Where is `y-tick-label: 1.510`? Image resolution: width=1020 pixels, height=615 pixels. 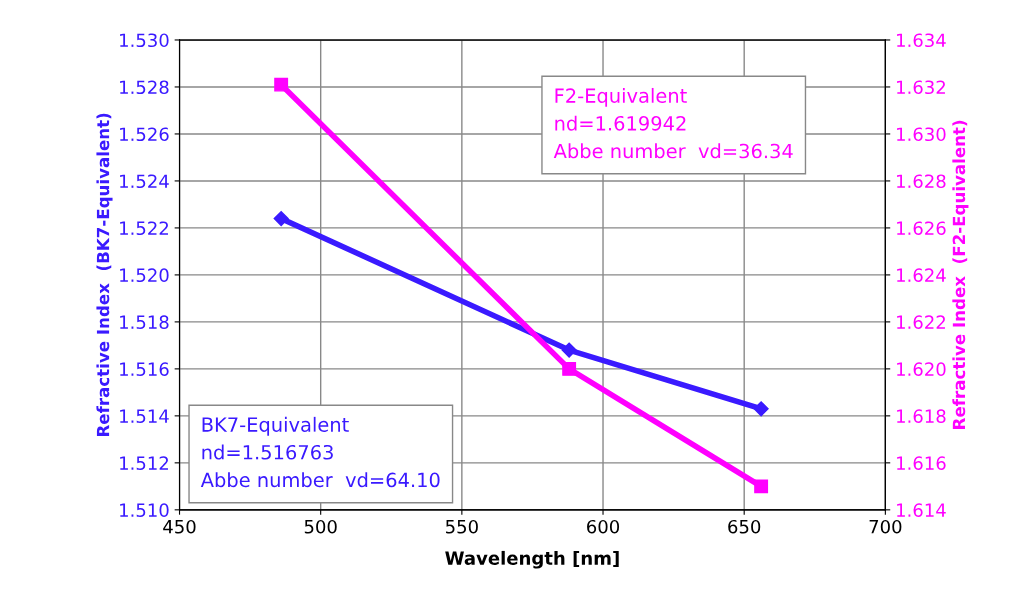 y-tick-label: 1.510 is located at coordinates (144, 510).